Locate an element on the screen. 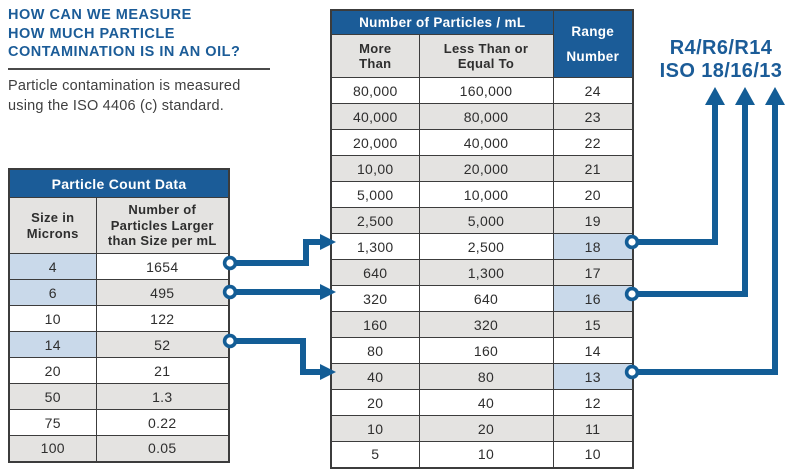 This screenshot has height=473, width=792. iso-ratio-label: R4/R6/R14 ISO 18/16/13 is located at coordinates (720, 60).